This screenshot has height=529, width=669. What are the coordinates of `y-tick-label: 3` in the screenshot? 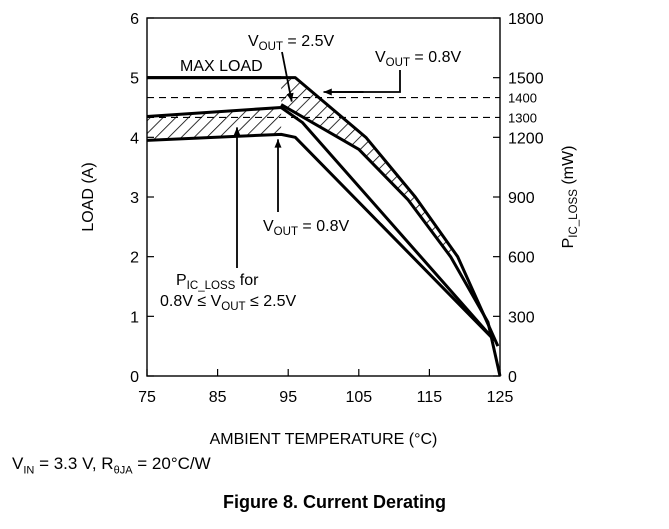 It's located at (134, 198).